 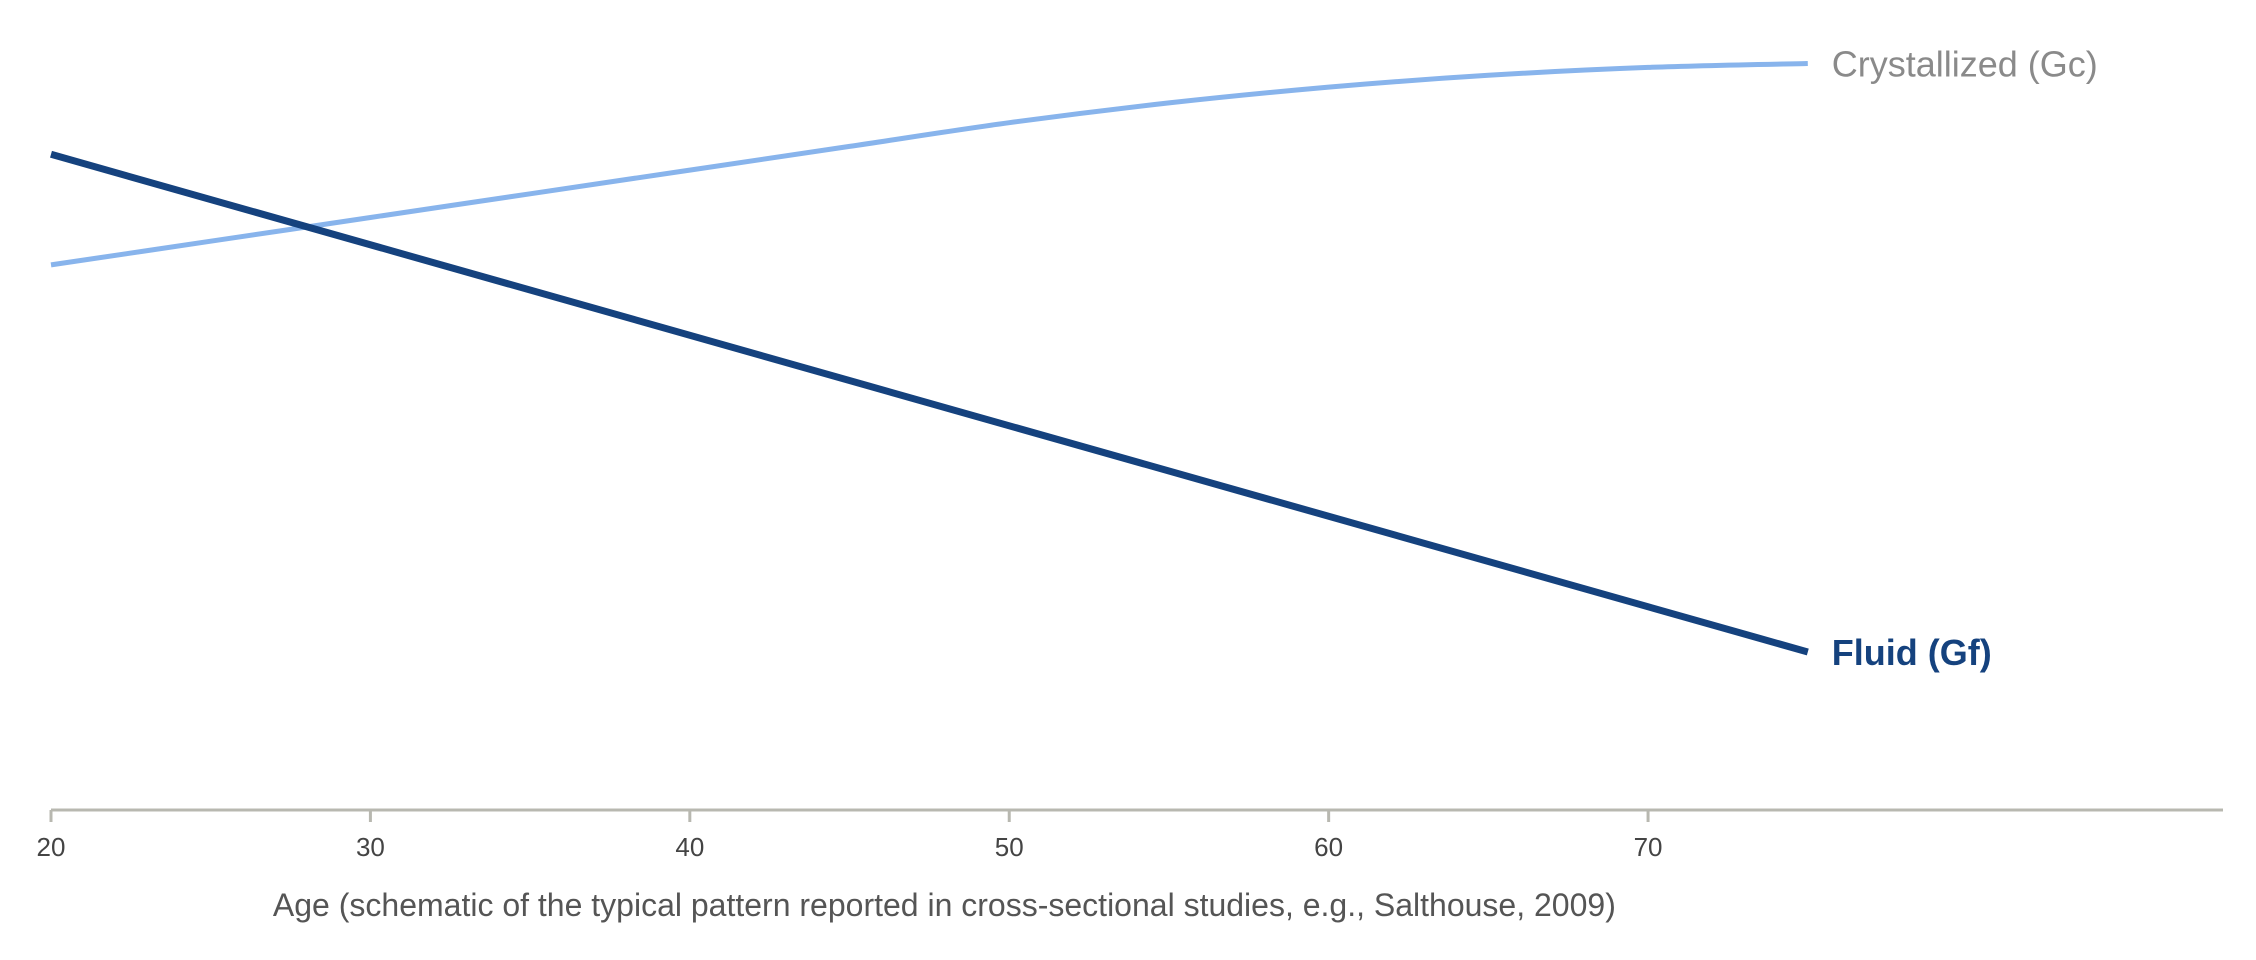 I want to click on x-tick-label: 40, so click(x=689, y=847).